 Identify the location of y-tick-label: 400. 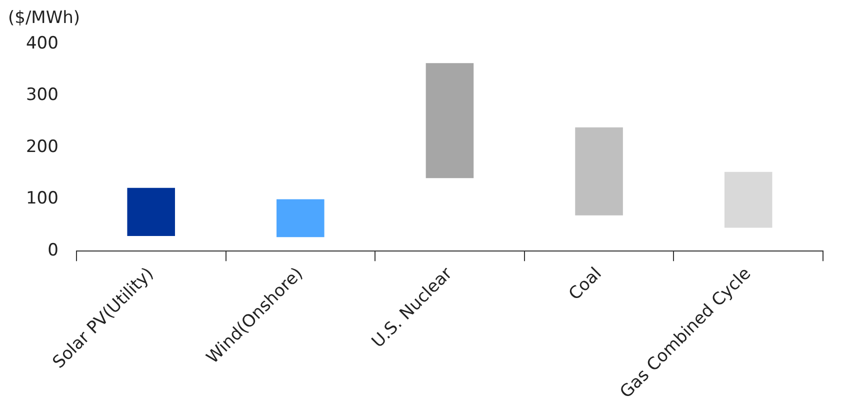
(42, 43).